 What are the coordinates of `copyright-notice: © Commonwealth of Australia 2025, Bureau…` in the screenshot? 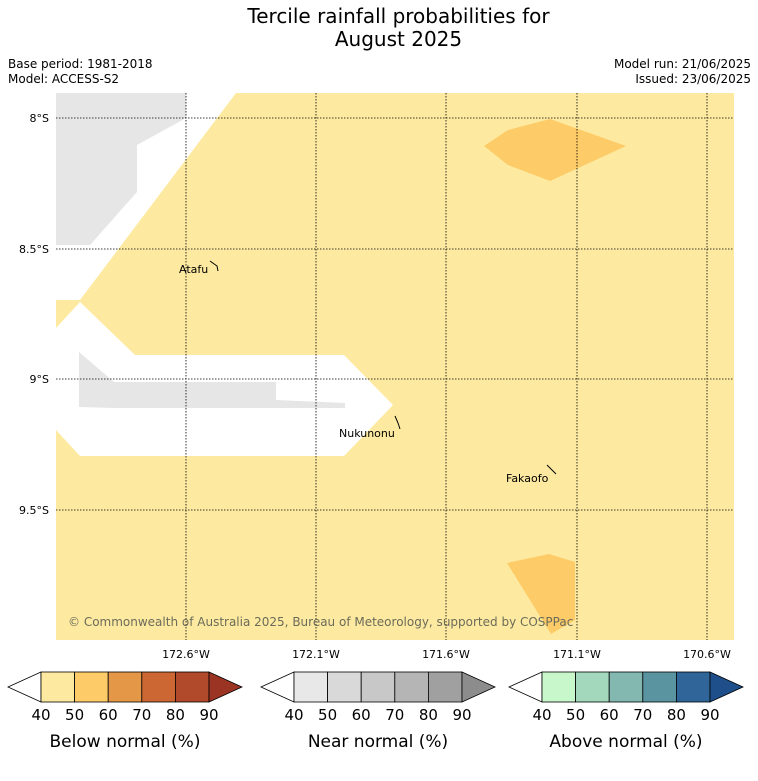 It's located at (320, 622).